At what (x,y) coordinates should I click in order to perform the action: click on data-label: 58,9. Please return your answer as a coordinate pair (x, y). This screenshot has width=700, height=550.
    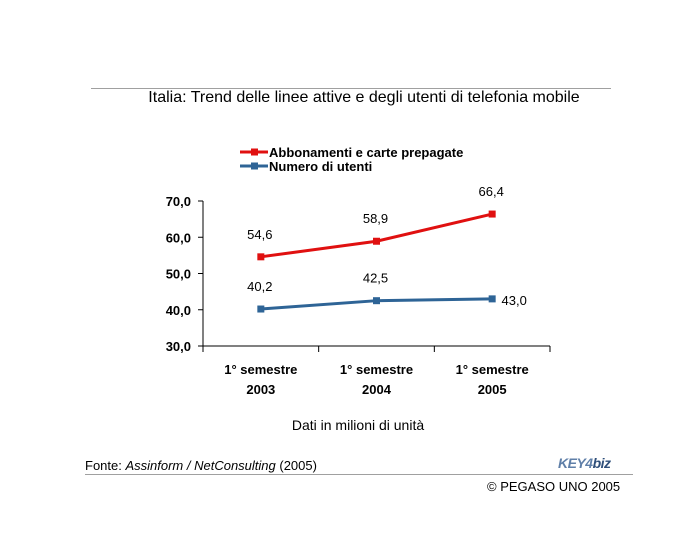
    Looking at the image, I should click on (375, 218).